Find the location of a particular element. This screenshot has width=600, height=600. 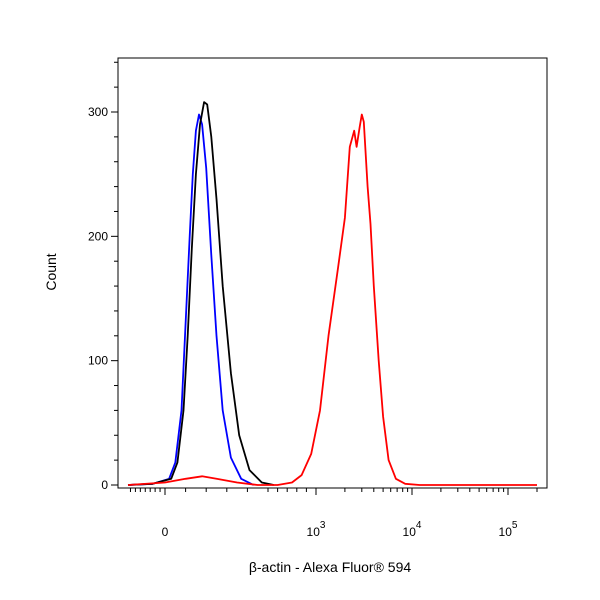

y-tick-label: 100 is located at coordinates (98, 361).